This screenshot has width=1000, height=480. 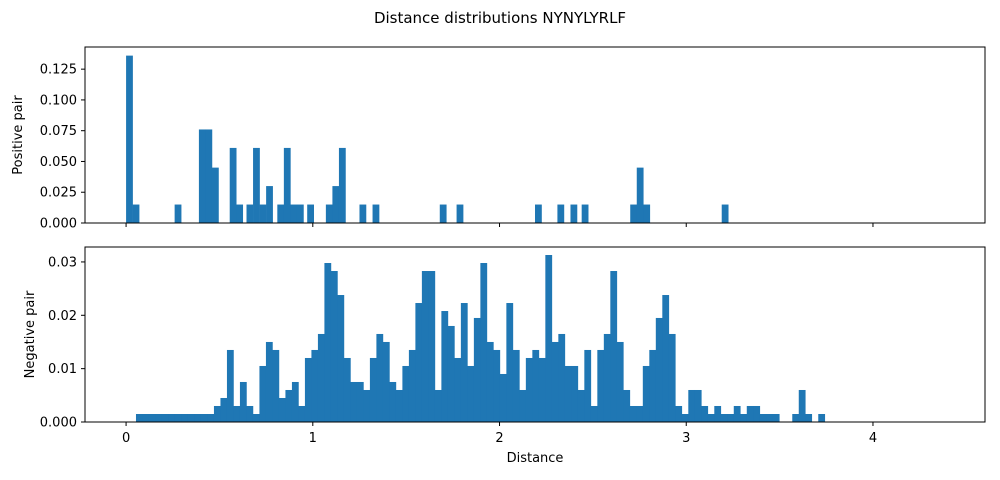 What do you see at coordinates (58, 70) in the screenshot?
I see `positive-y-tick-label: 0.125` at bounding box center [58, 70].